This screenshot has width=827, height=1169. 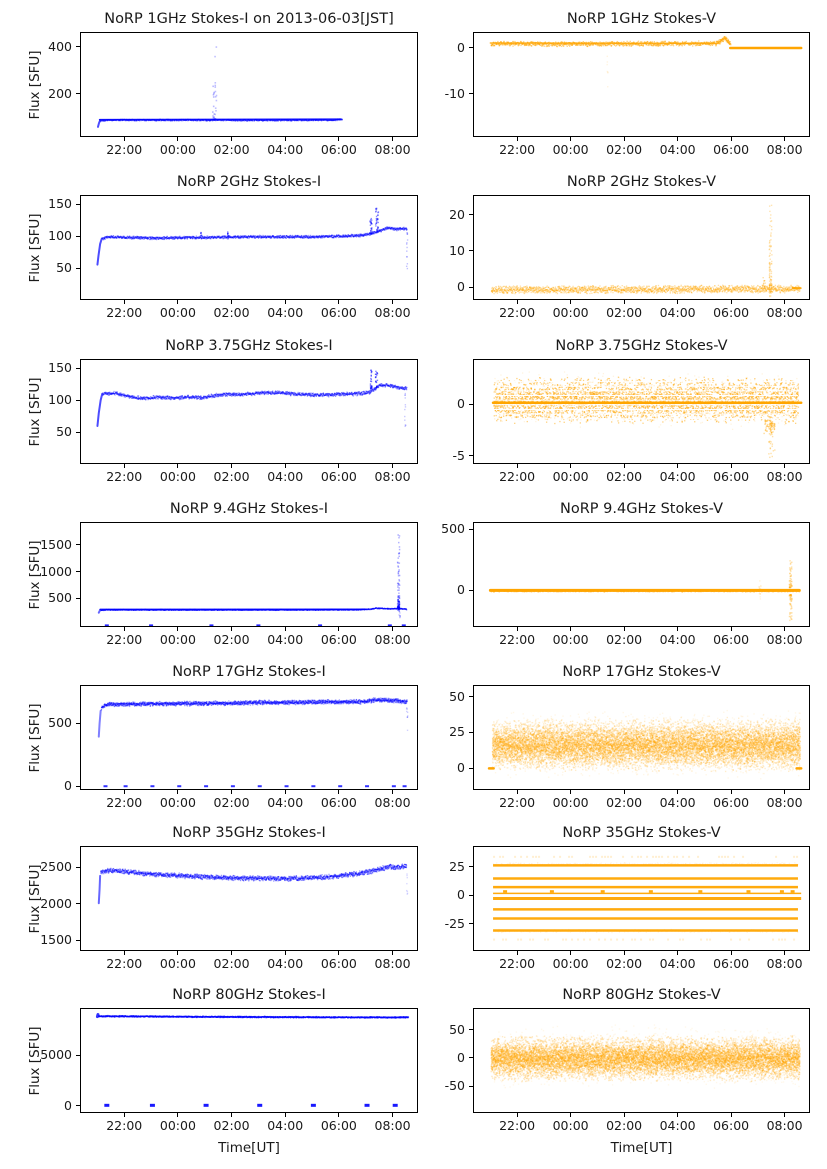 I want to click on y-tick-label: -50, so click(x=454, y=1086).